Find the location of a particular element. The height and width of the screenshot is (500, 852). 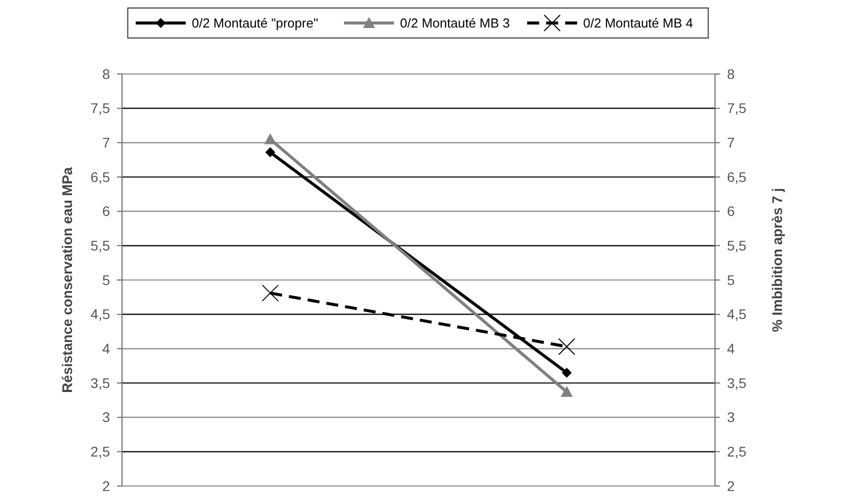

y2-axis-title: % Imbibition après 7 j is located at coordinates (777, 260).